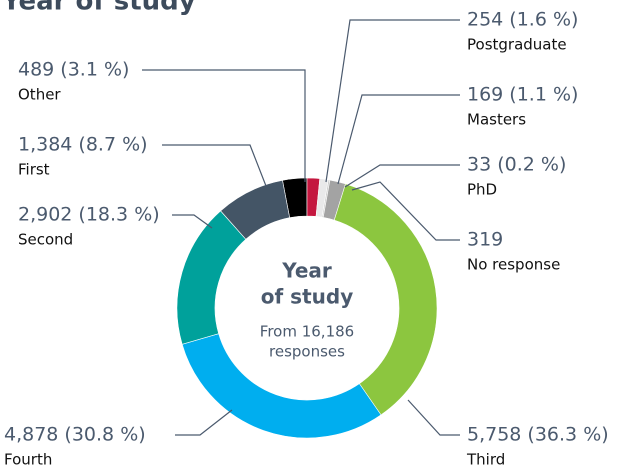 This screenshot has height=468, width=634. Describe the element at coordinates (516, 165) in the screenshot. I see `value-label: 33 (0.2 %)` at that location.